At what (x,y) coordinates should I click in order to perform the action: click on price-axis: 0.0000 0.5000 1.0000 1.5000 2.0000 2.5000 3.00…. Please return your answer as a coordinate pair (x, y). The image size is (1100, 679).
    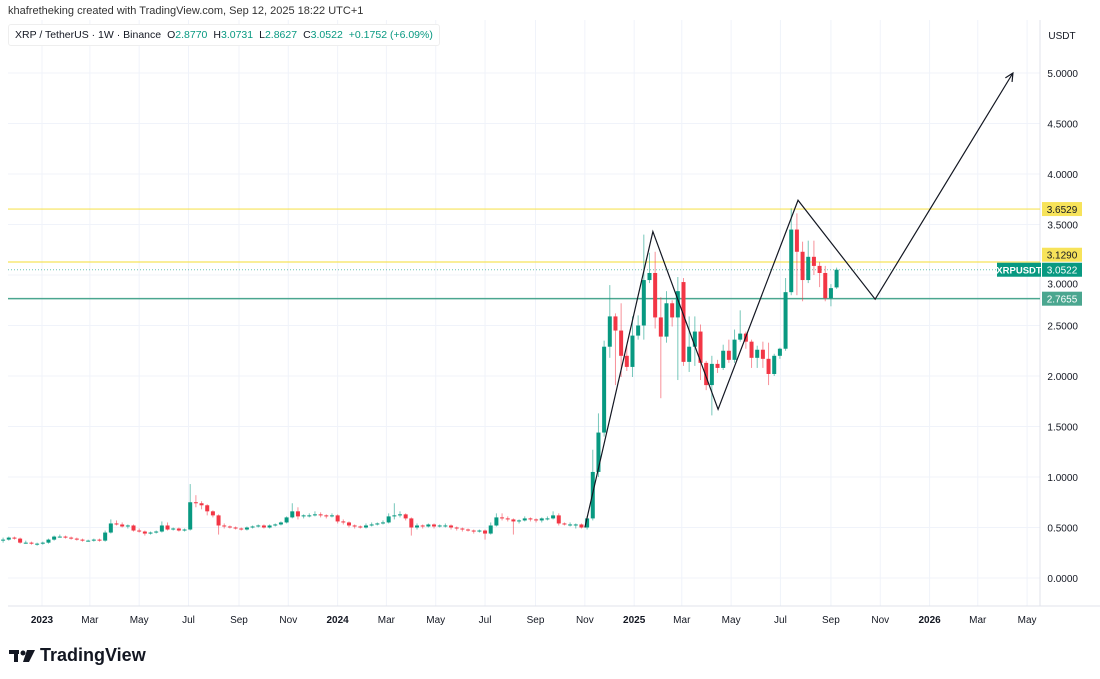
    Looking at the image, I should click on (1062, 327).